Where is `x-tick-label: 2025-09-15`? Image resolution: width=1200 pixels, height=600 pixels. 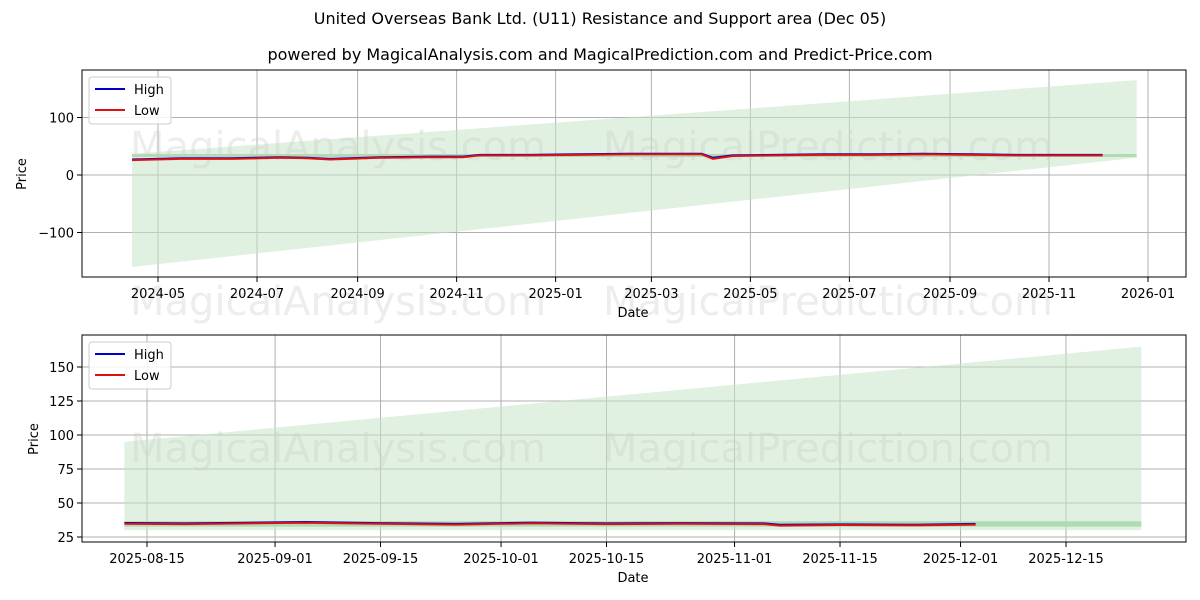 x-tick-label: 2025-09-15 is located at coordinates (381, 559).